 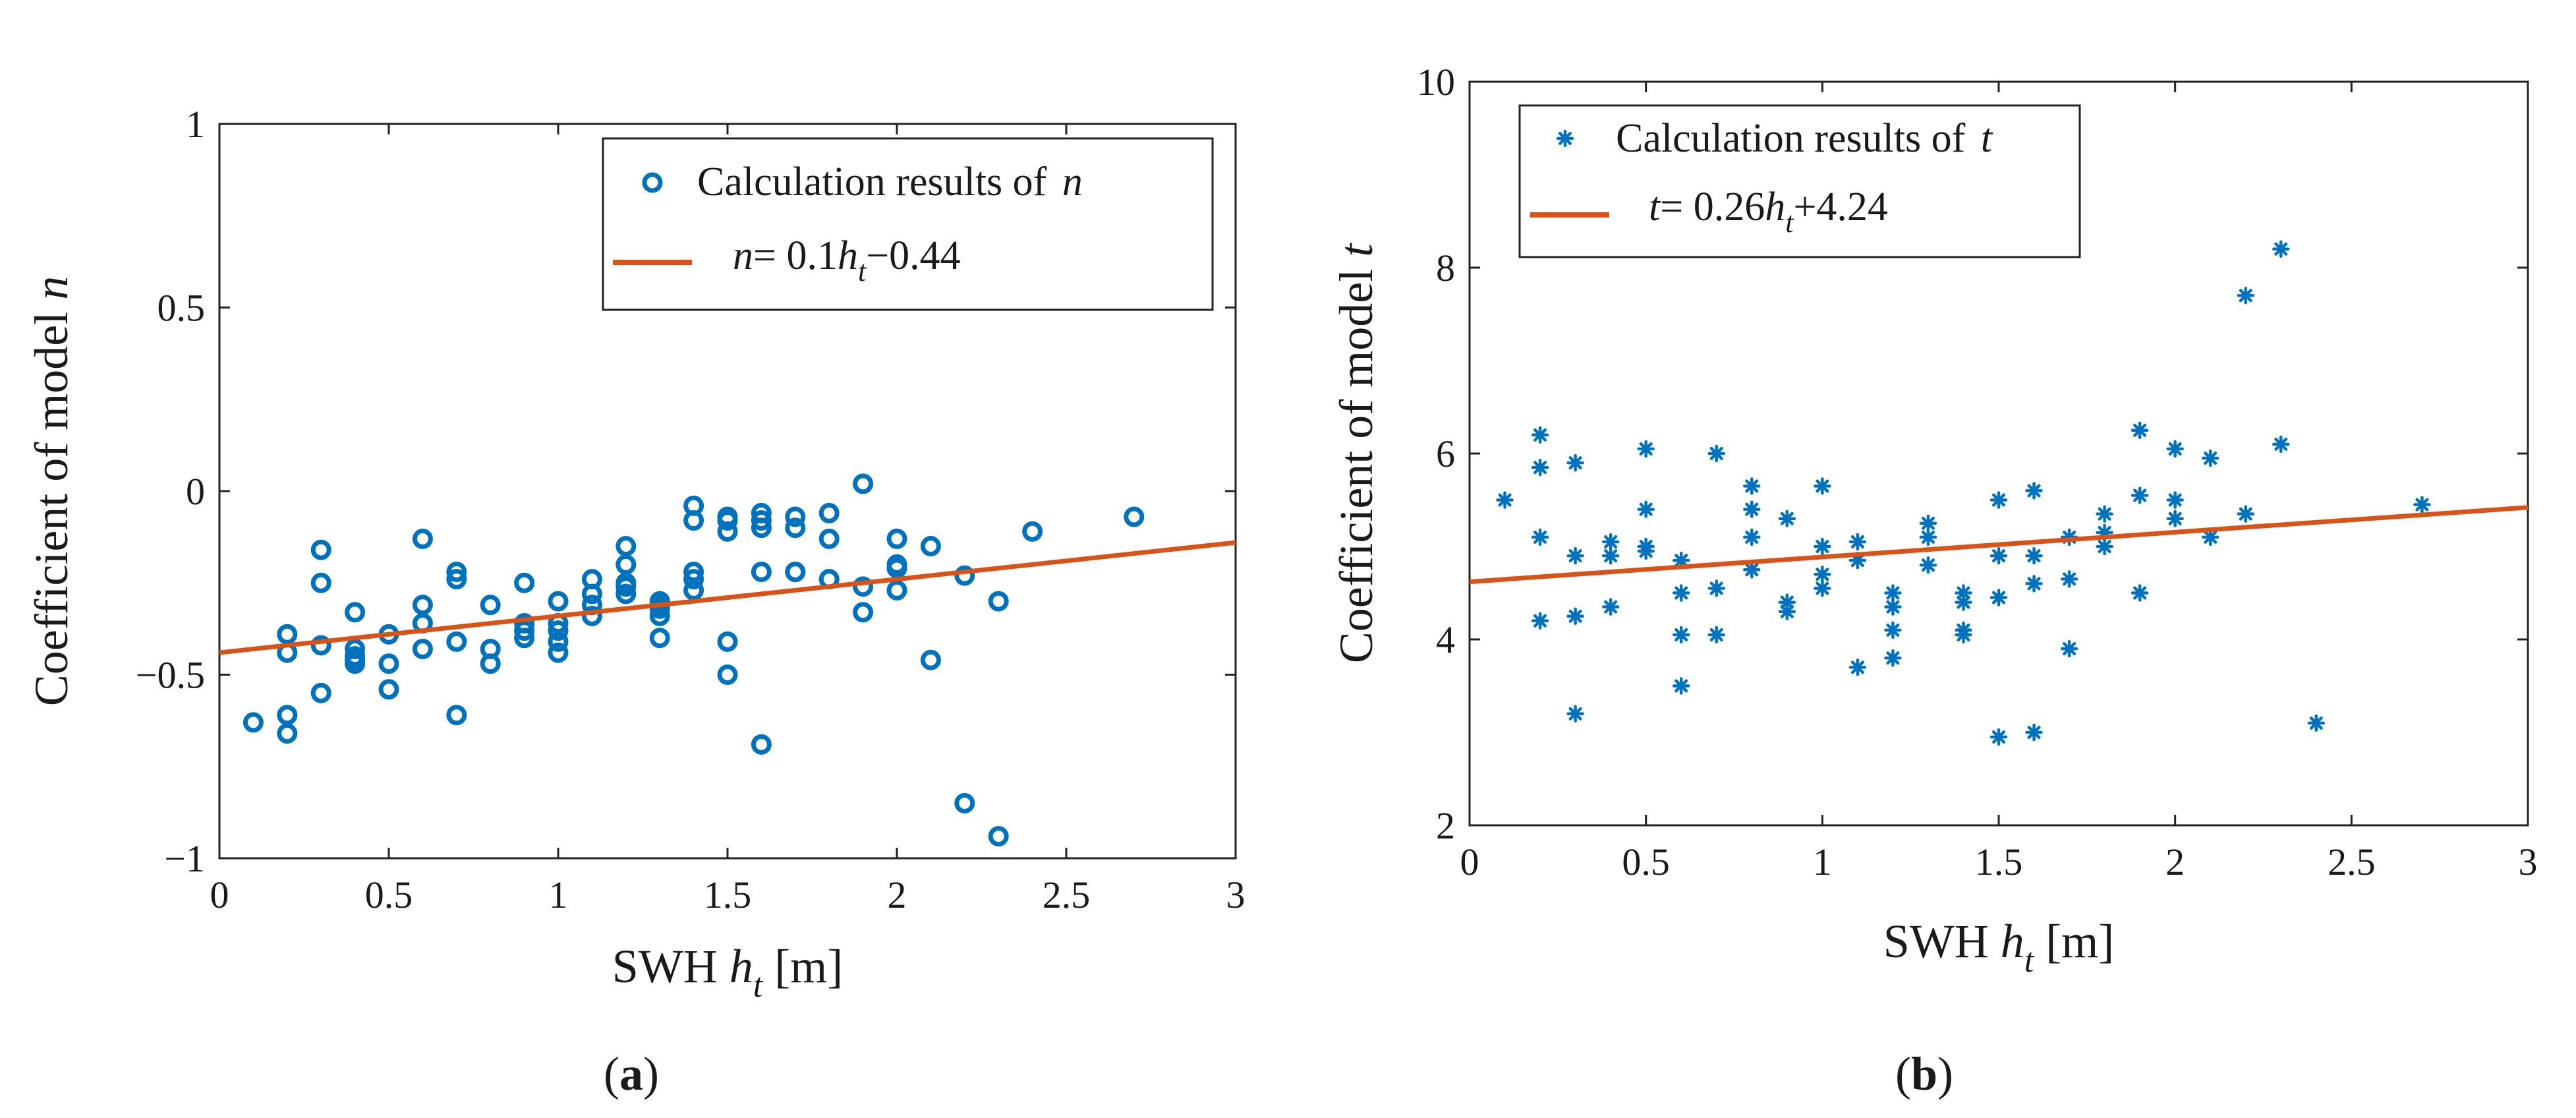 What do you see at coordinates (182, 308) in the screenshot?
I see `y-tick-label: 0.5` at bounding box center [182, 308].